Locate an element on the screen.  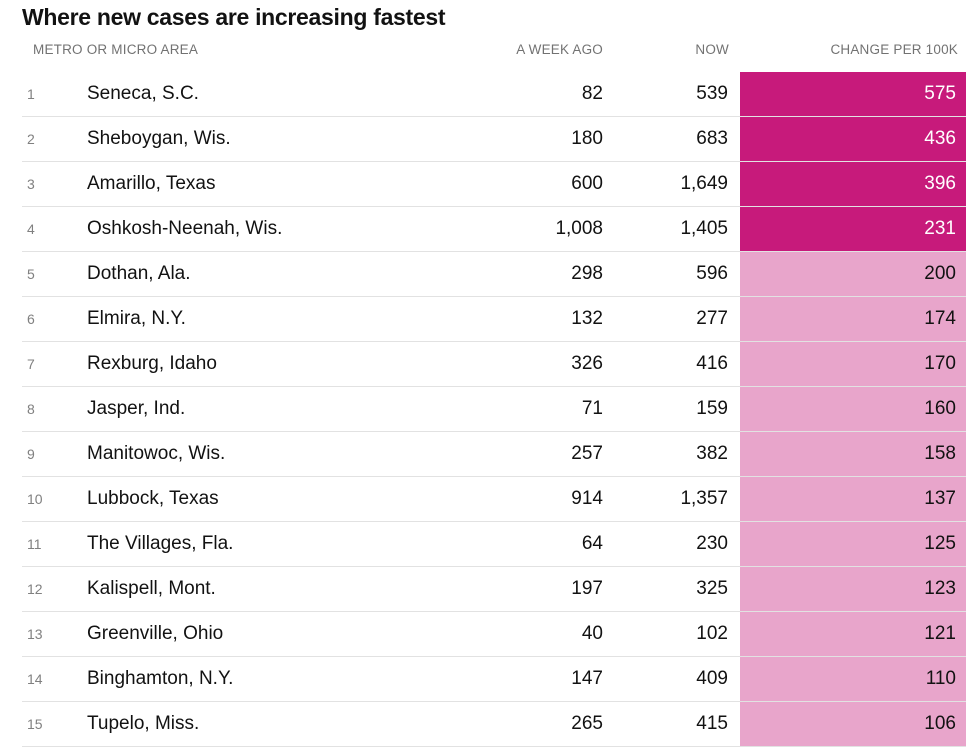
area-name-cell: Manitowoc, Wis. is located at coordinates (156, 453).